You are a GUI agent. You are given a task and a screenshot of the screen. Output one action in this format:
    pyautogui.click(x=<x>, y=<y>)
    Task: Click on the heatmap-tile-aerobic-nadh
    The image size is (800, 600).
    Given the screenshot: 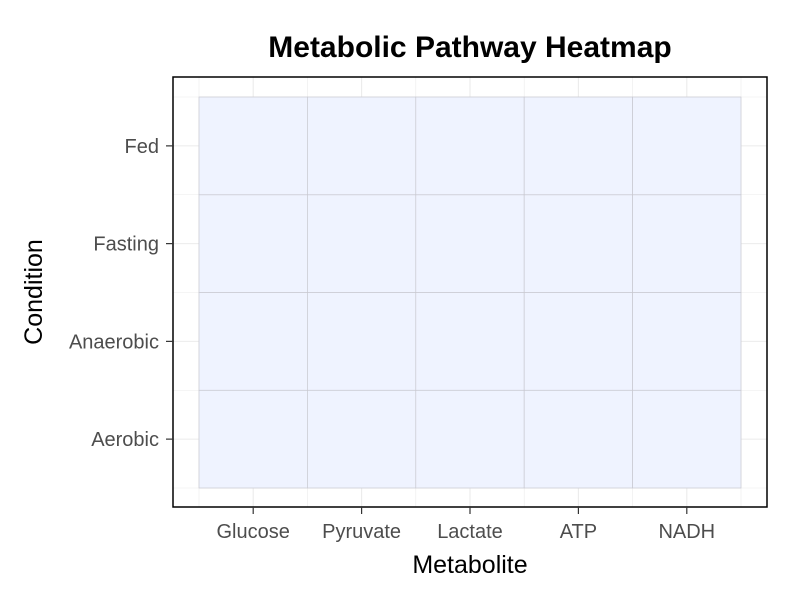 What is the action you would take?
    pyautogui.click(x=687, y=439)
    